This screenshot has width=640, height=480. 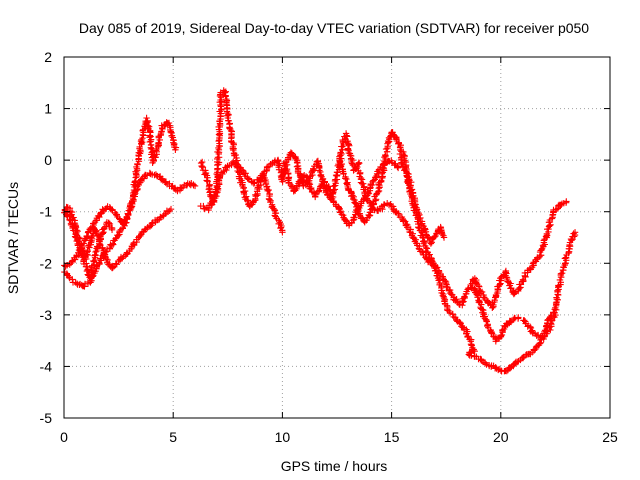 I want to click on y-axis-label: SDTVAR / TECUs, so click(x=13, y=238).